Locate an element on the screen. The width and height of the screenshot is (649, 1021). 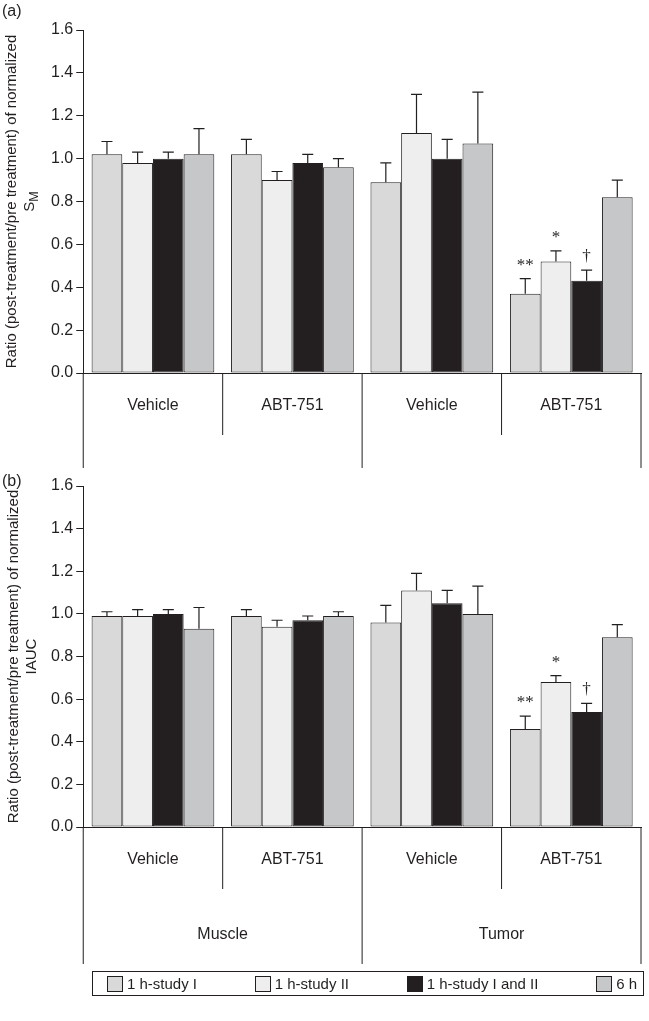
text: Tumor is located at coordinates (502, 934).